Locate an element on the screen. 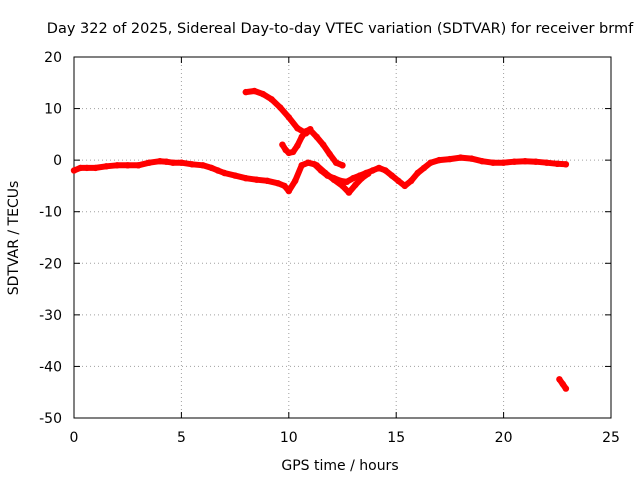  y-tick-label: -10 is located at coordinates (50, 213).